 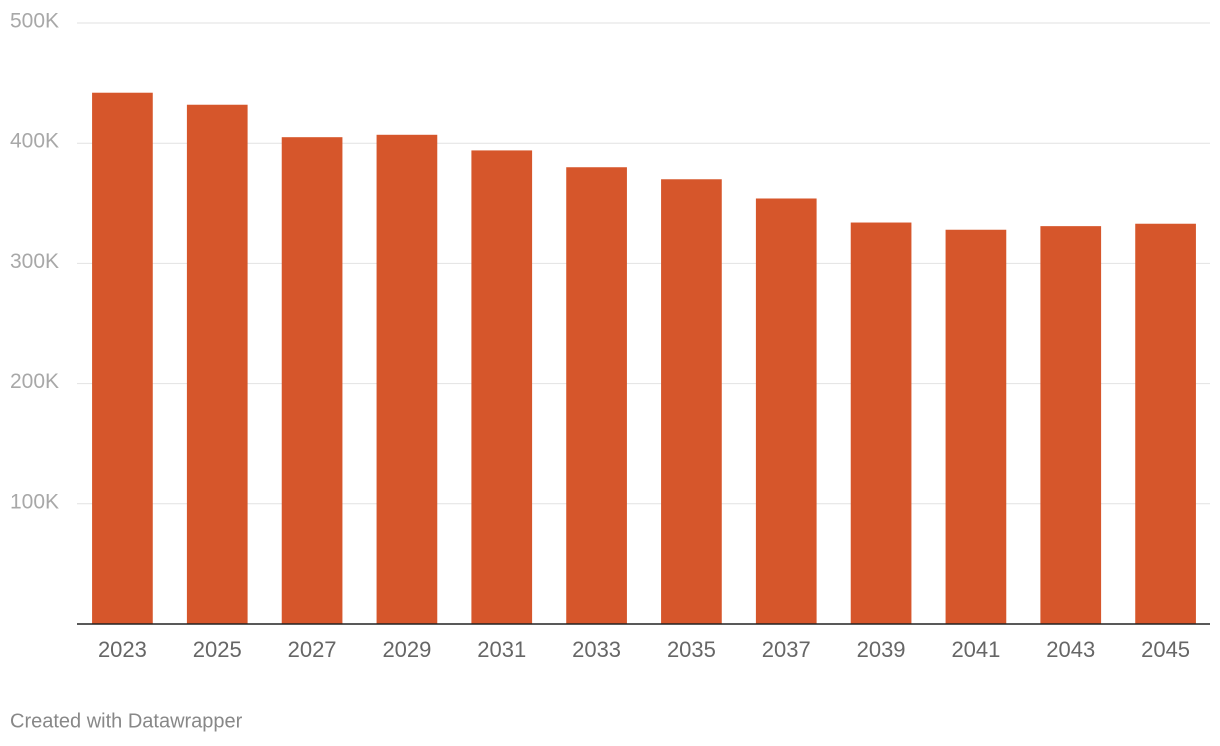 I want to click on x-tick-label: 2045, so click(x=1165, y=649).